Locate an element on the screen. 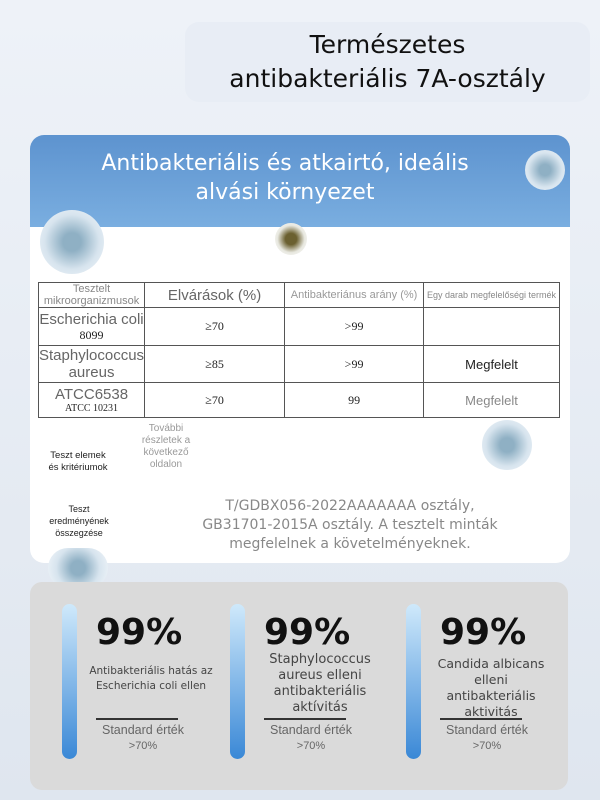 This screenshot has width=600, height=800. organism-cell: Escherichia coli 8099 is located at coordinates (91, 326).